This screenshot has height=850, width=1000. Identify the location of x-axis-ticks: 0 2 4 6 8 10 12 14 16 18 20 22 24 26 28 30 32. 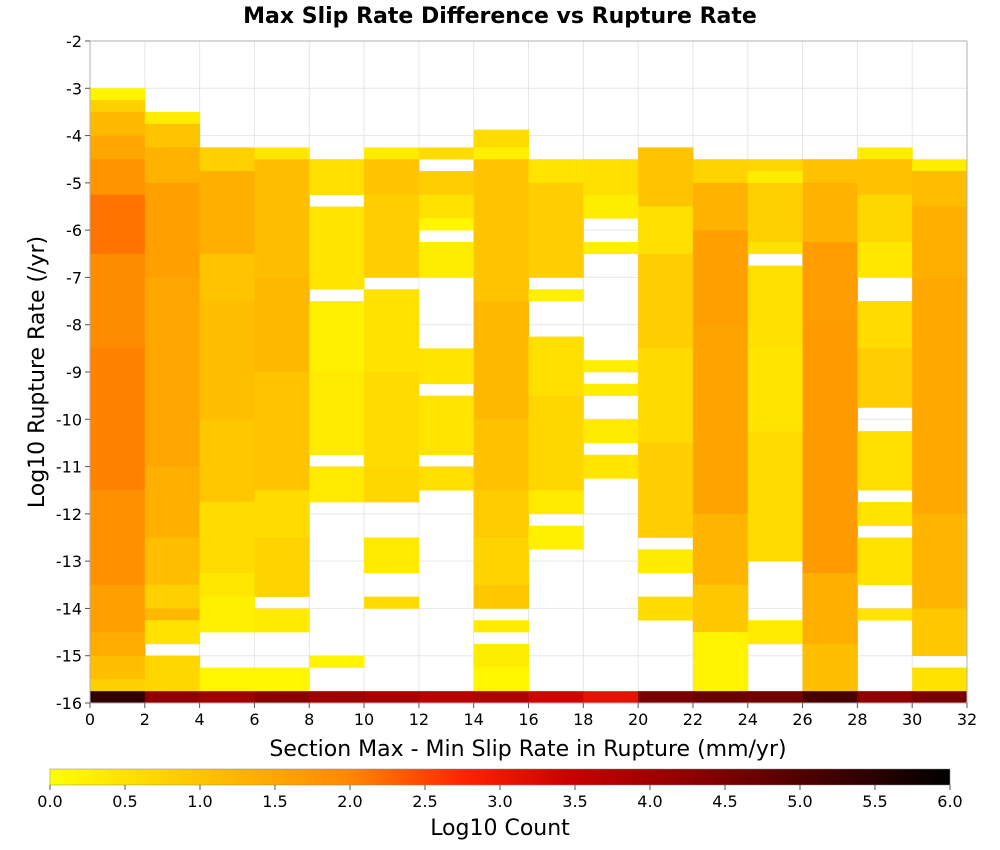
(531, 716).